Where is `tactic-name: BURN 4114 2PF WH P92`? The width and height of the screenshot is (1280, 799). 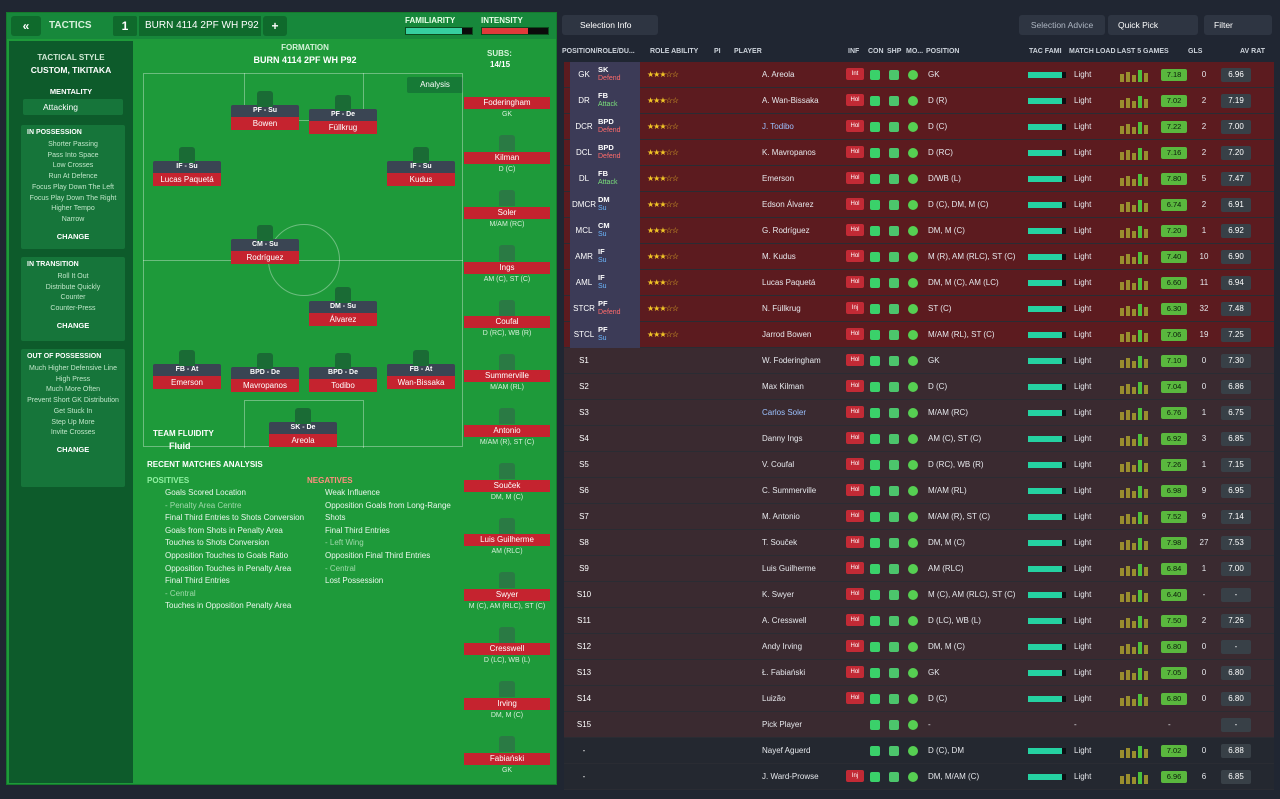
tactic-name: BURN 4114 2PF WH P92 is located at coordinates (200, 26).